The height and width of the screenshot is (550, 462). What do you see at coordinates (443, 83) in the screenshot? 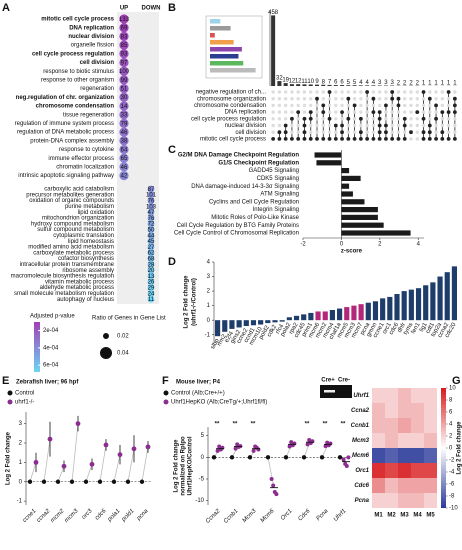
I see `bar-label: 1` at bounding box center [443, 83].